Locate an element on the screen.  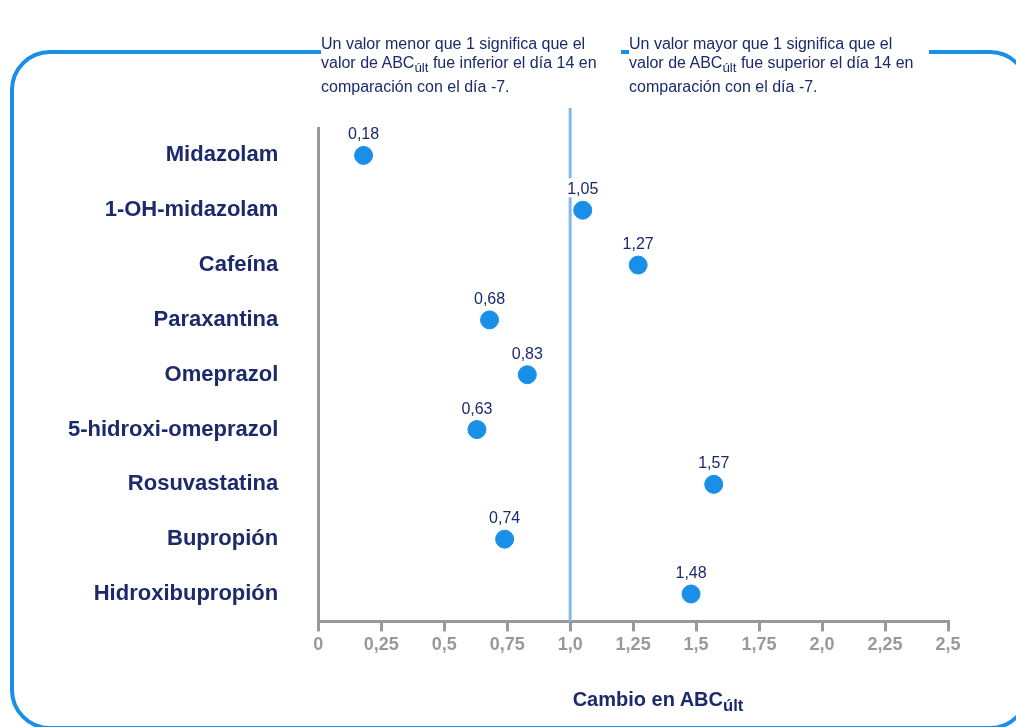
x-tick-label: 1,5 is located at coordinates (696, 644).